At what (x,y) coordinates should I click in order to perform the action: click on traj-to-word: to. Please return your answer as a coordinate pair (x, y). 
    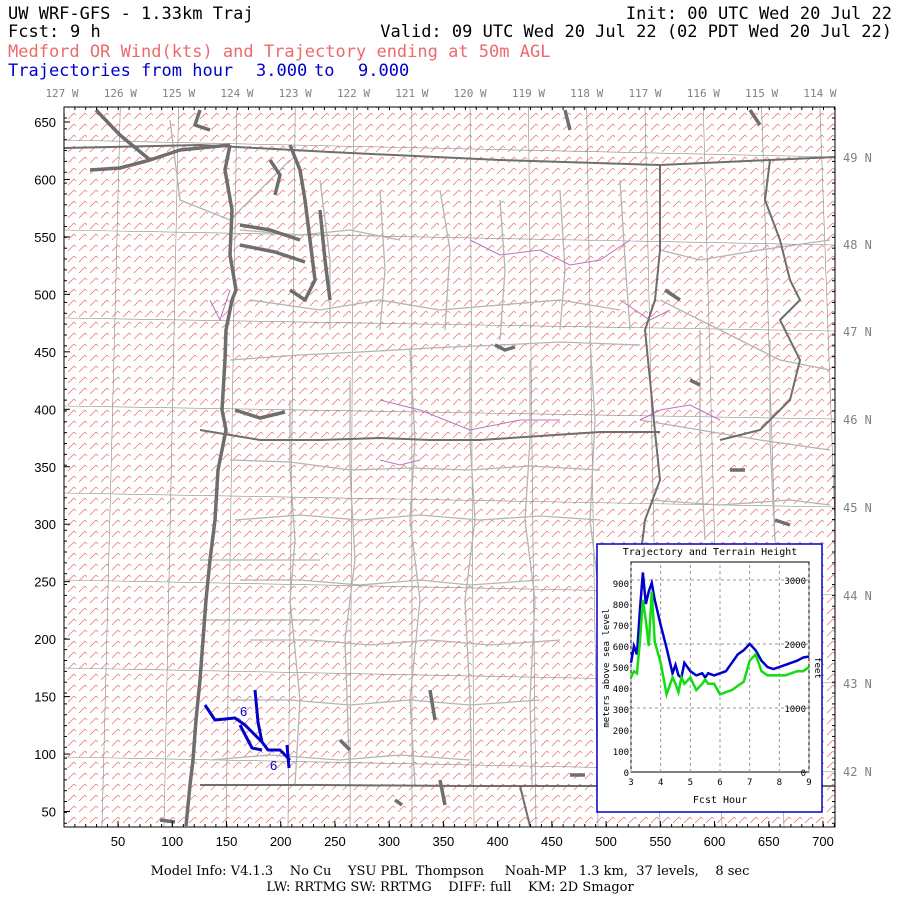
    Looking at the image, I should click on (324, 71).